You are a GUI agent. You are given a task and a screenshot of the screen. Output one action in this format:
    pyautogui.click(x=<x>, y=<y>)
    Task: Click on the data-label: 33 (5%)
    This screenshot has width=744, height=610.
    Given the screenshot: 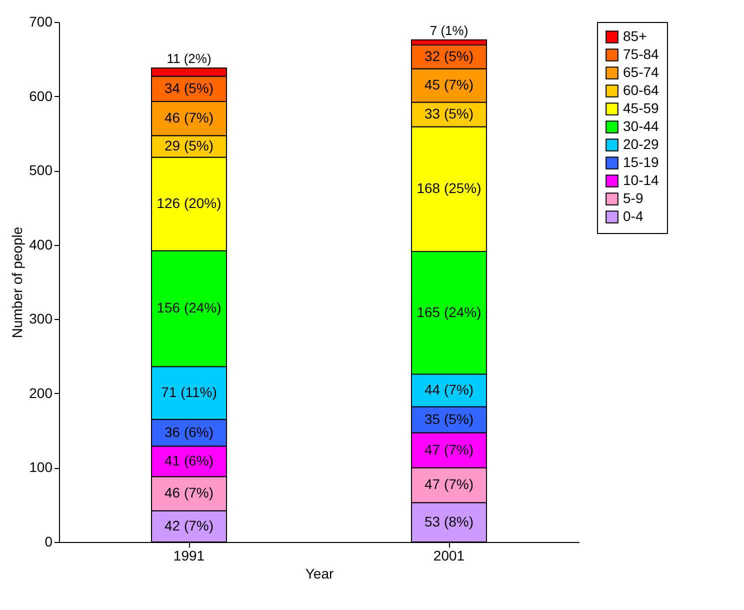 What is the action you would take?
    pyautogui.click(x=449, y=113)
    